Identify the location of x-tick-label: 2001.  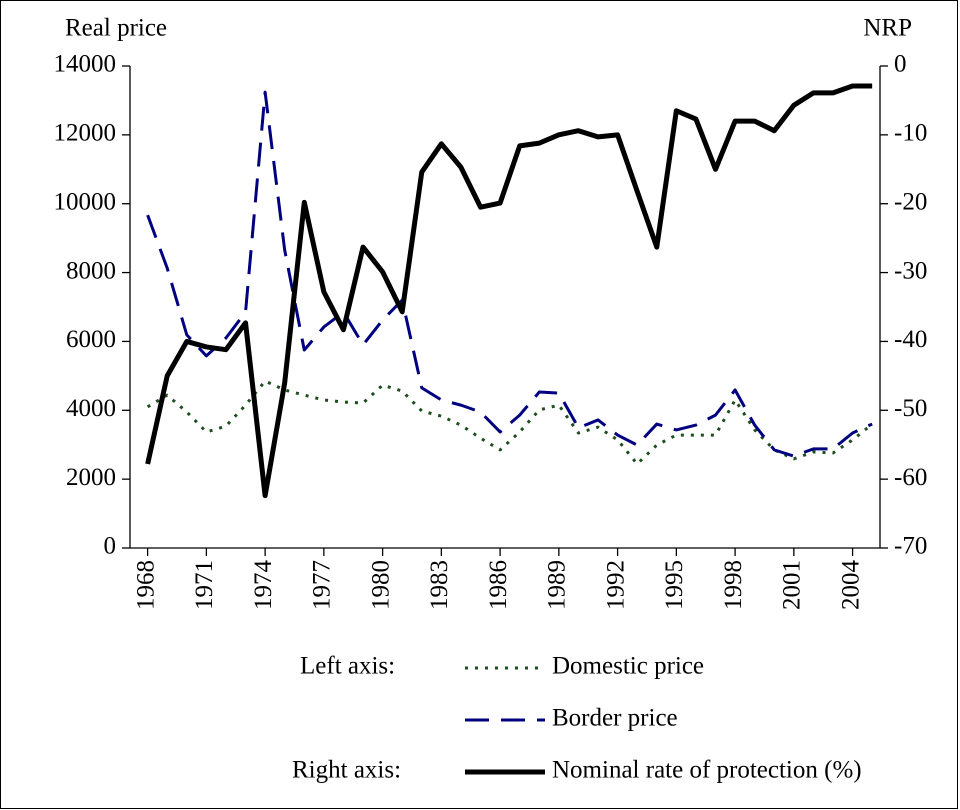
(792, 585).